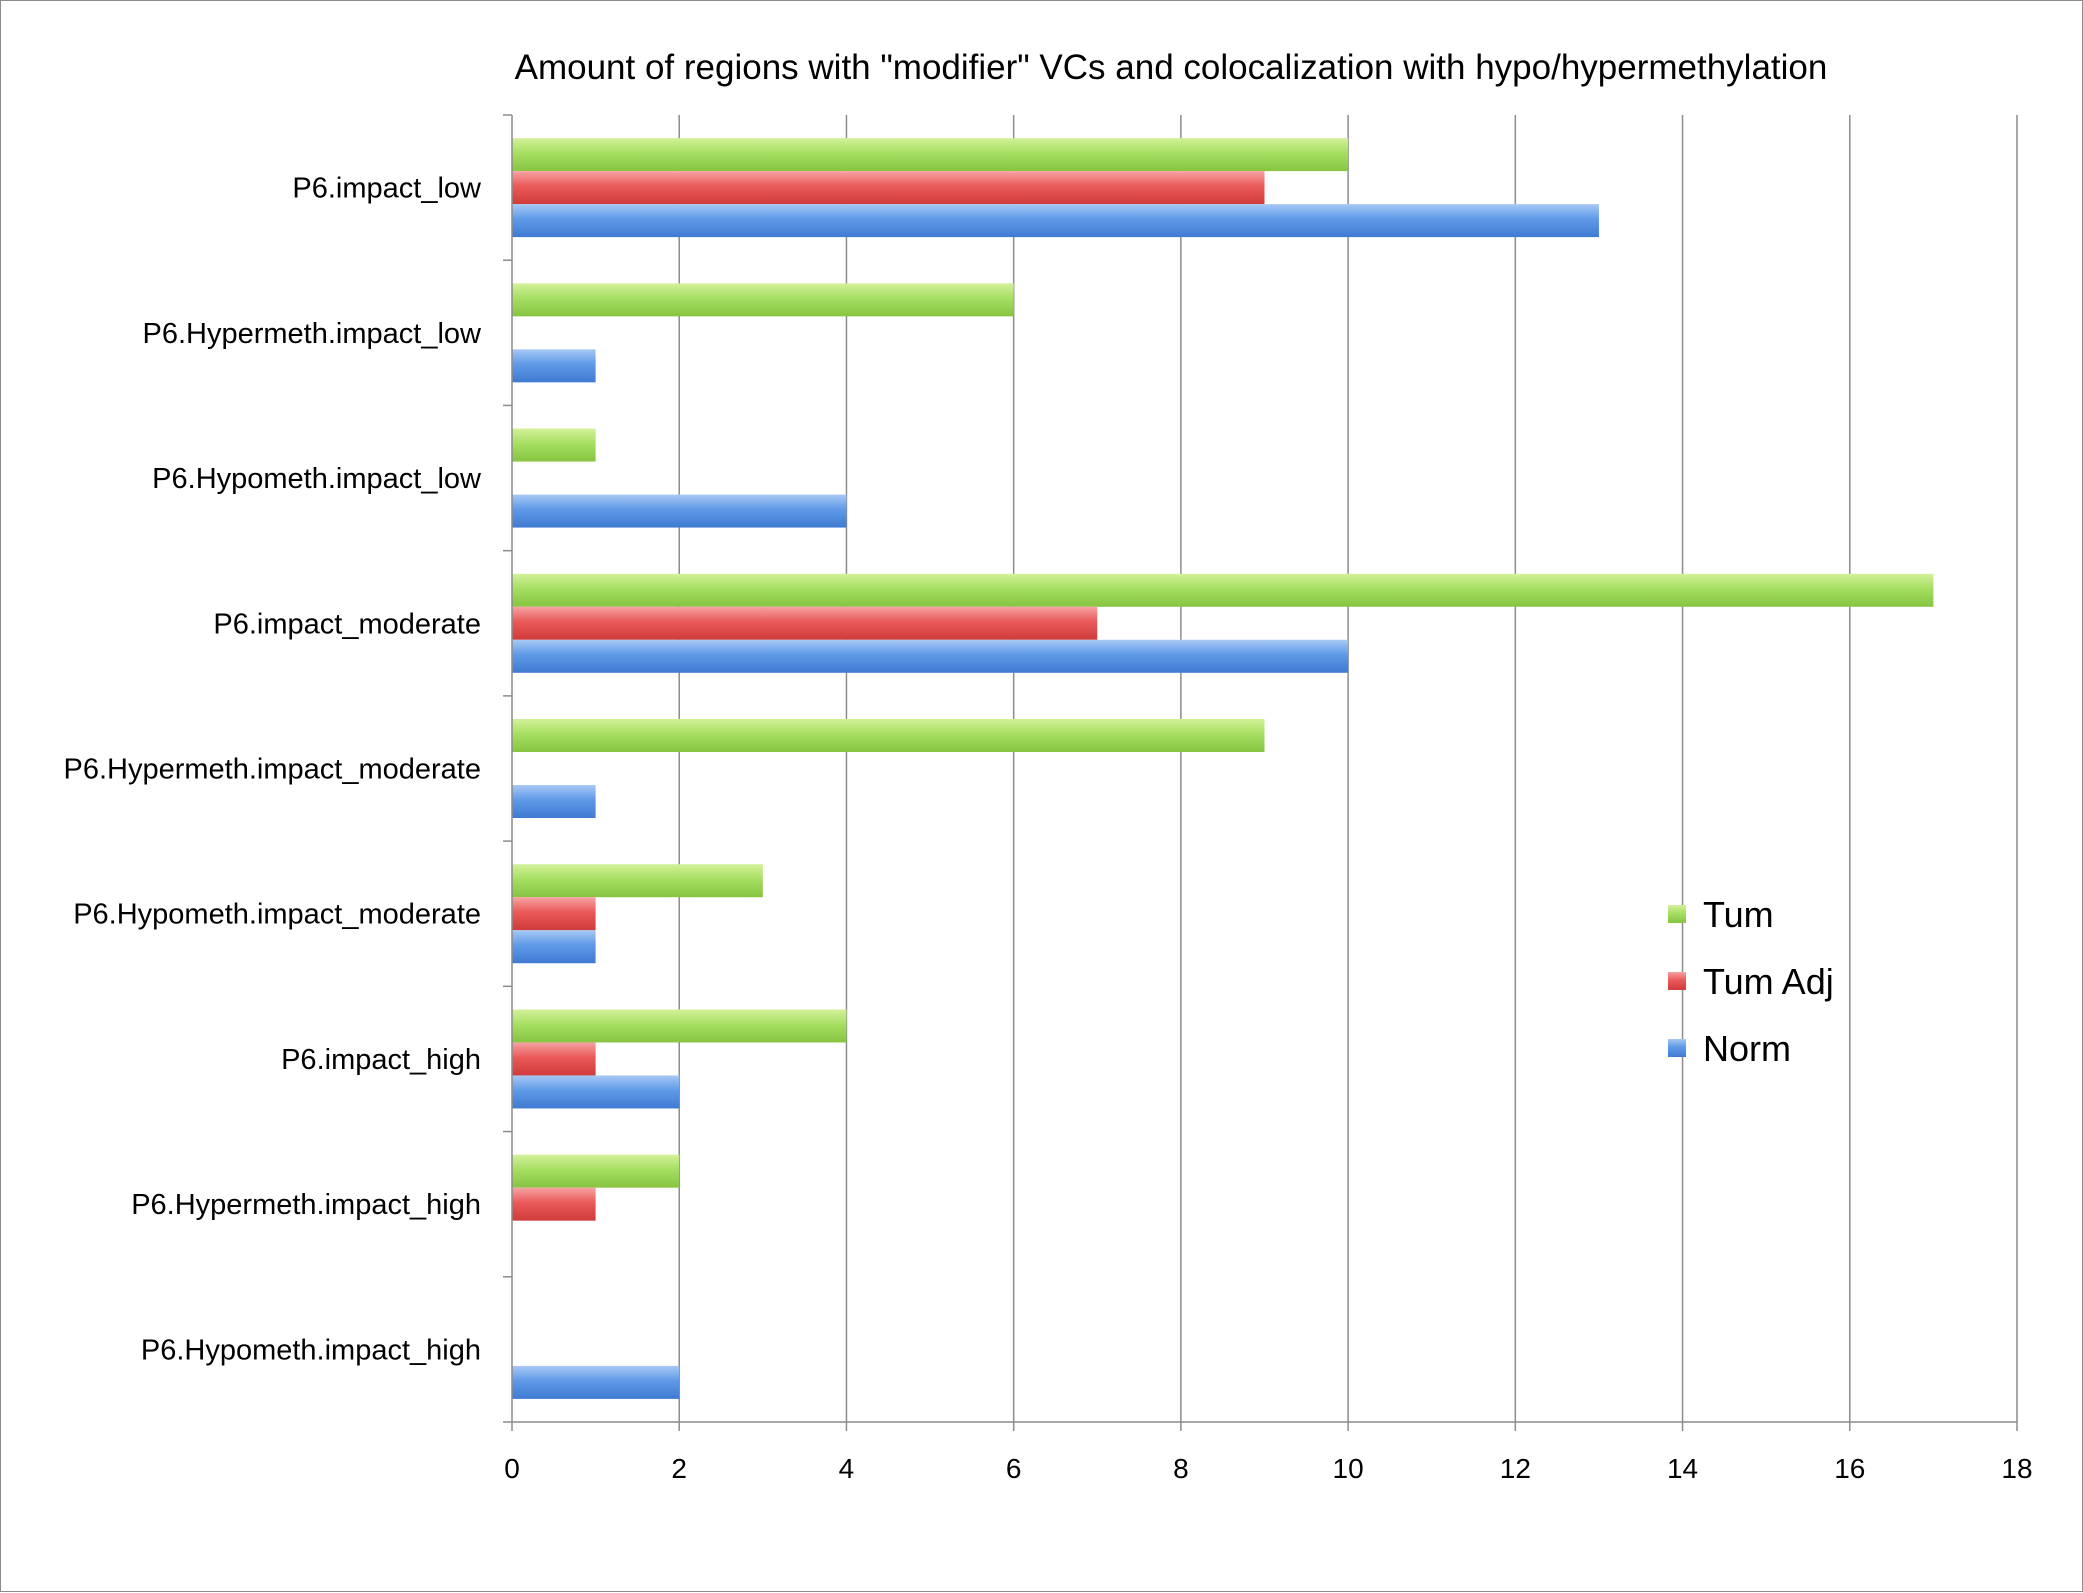 This screenshot has width=2083, height=1593. What do you see at coordinates (387, 189) in the screenshot?
I see `y-category-label: P6.impact_low` at bounding box center [387, 189].